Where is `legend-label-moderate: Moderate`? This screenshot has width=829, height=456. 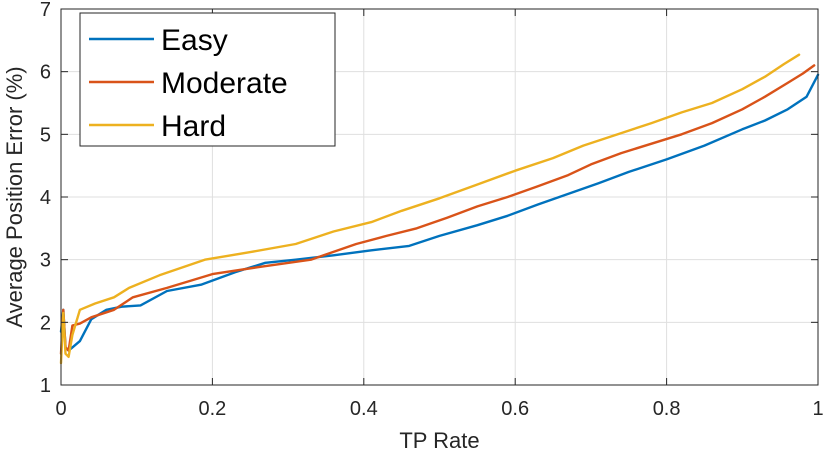
legend-label-moderate: Moderate is located at coordinates (224, 83).